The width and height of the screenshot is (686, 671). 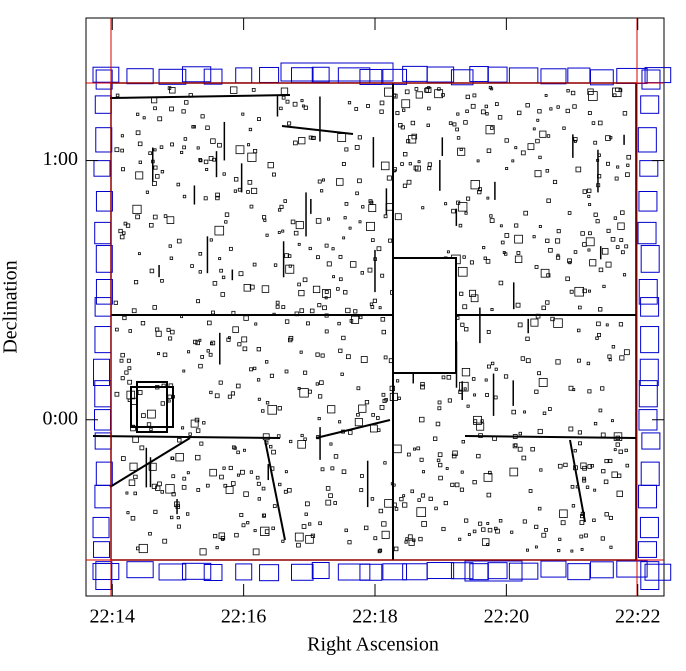 I want to click on y-tick-label: 1:00, so click(x=60, y=159).